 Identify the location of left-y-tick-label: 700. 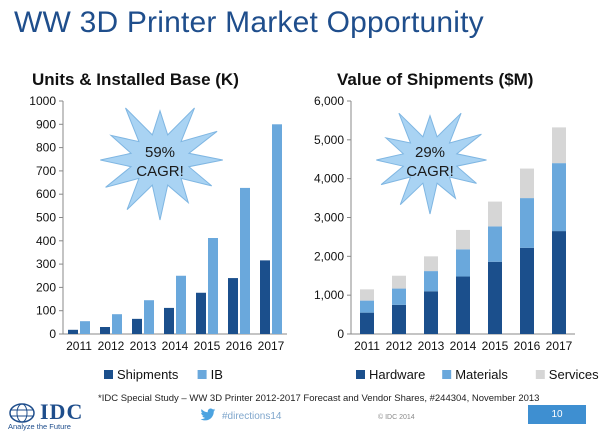
(46, 171).